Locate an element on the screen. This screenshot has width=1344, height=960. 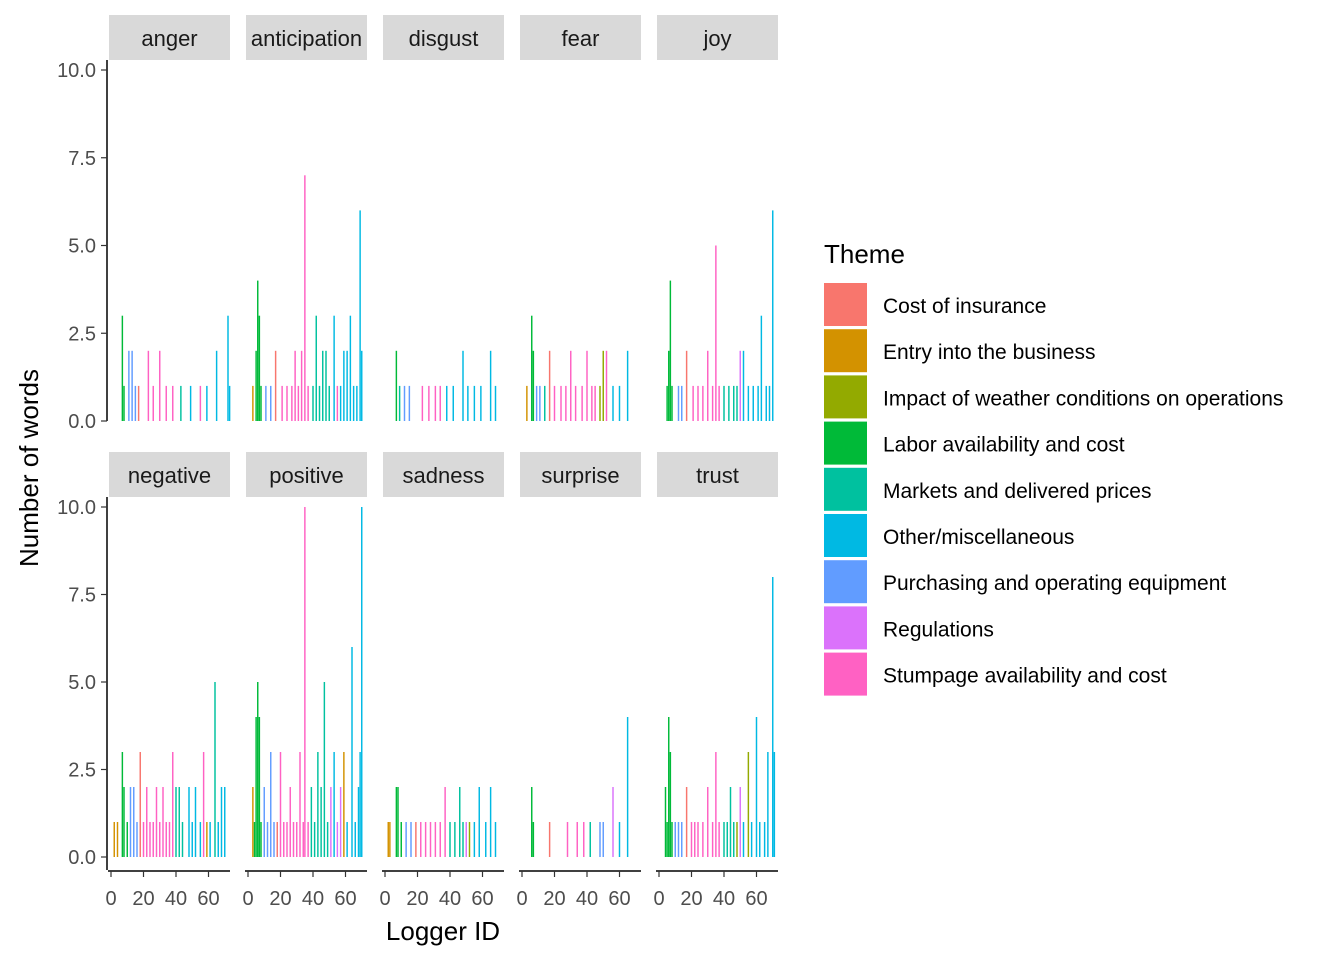
x-tick-label-col-3-0: 0 is located at coordinates (384, 899).